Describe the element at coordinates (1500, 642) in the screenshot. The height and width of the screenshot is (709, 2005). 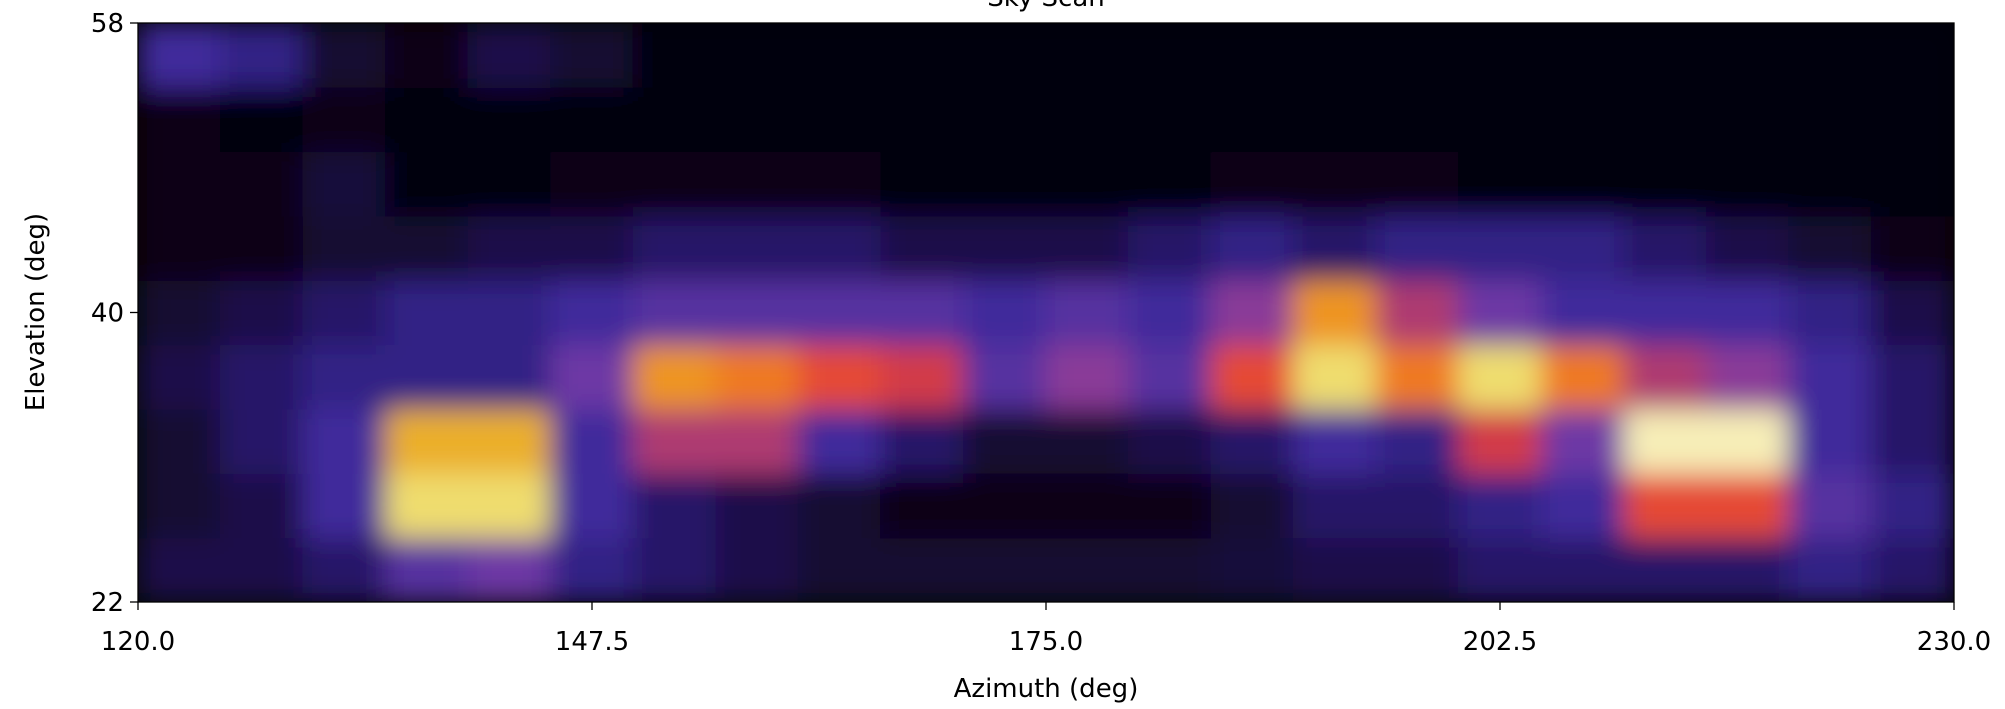
I see `x-tick-label: 202.5` at that location.